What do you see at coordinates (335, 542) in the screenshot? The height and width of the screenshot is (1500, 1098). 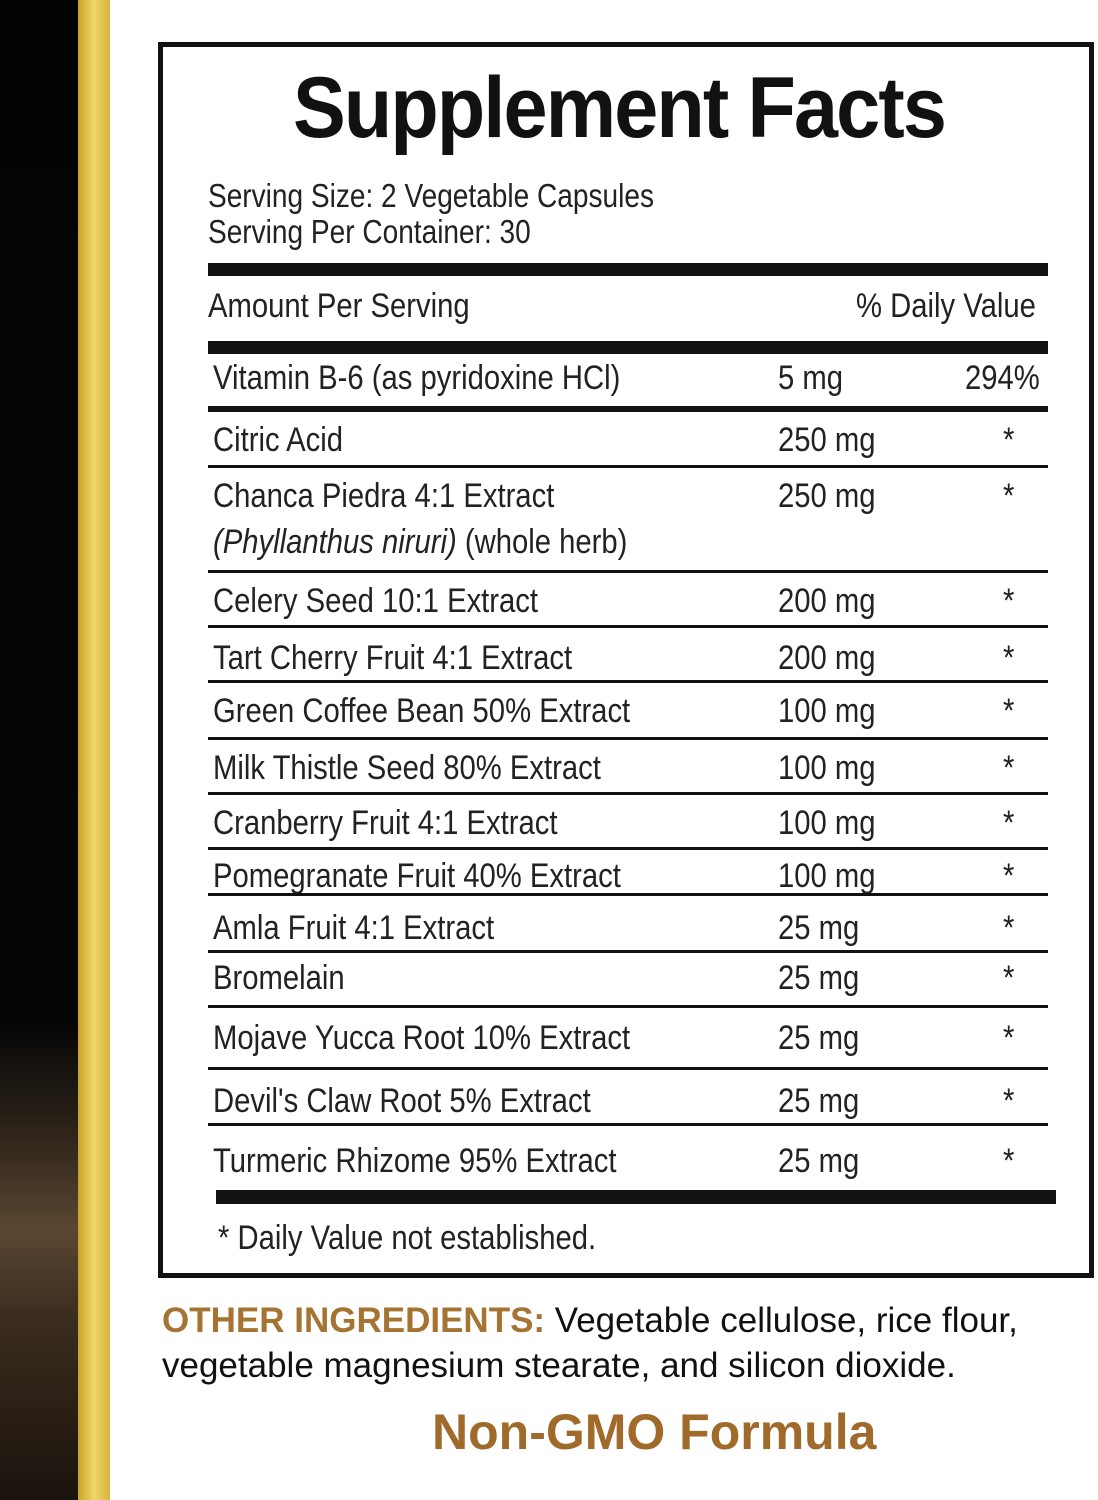 I see `latin-name: (Phyllanthus niruri)` at bounding box center [335, 542].